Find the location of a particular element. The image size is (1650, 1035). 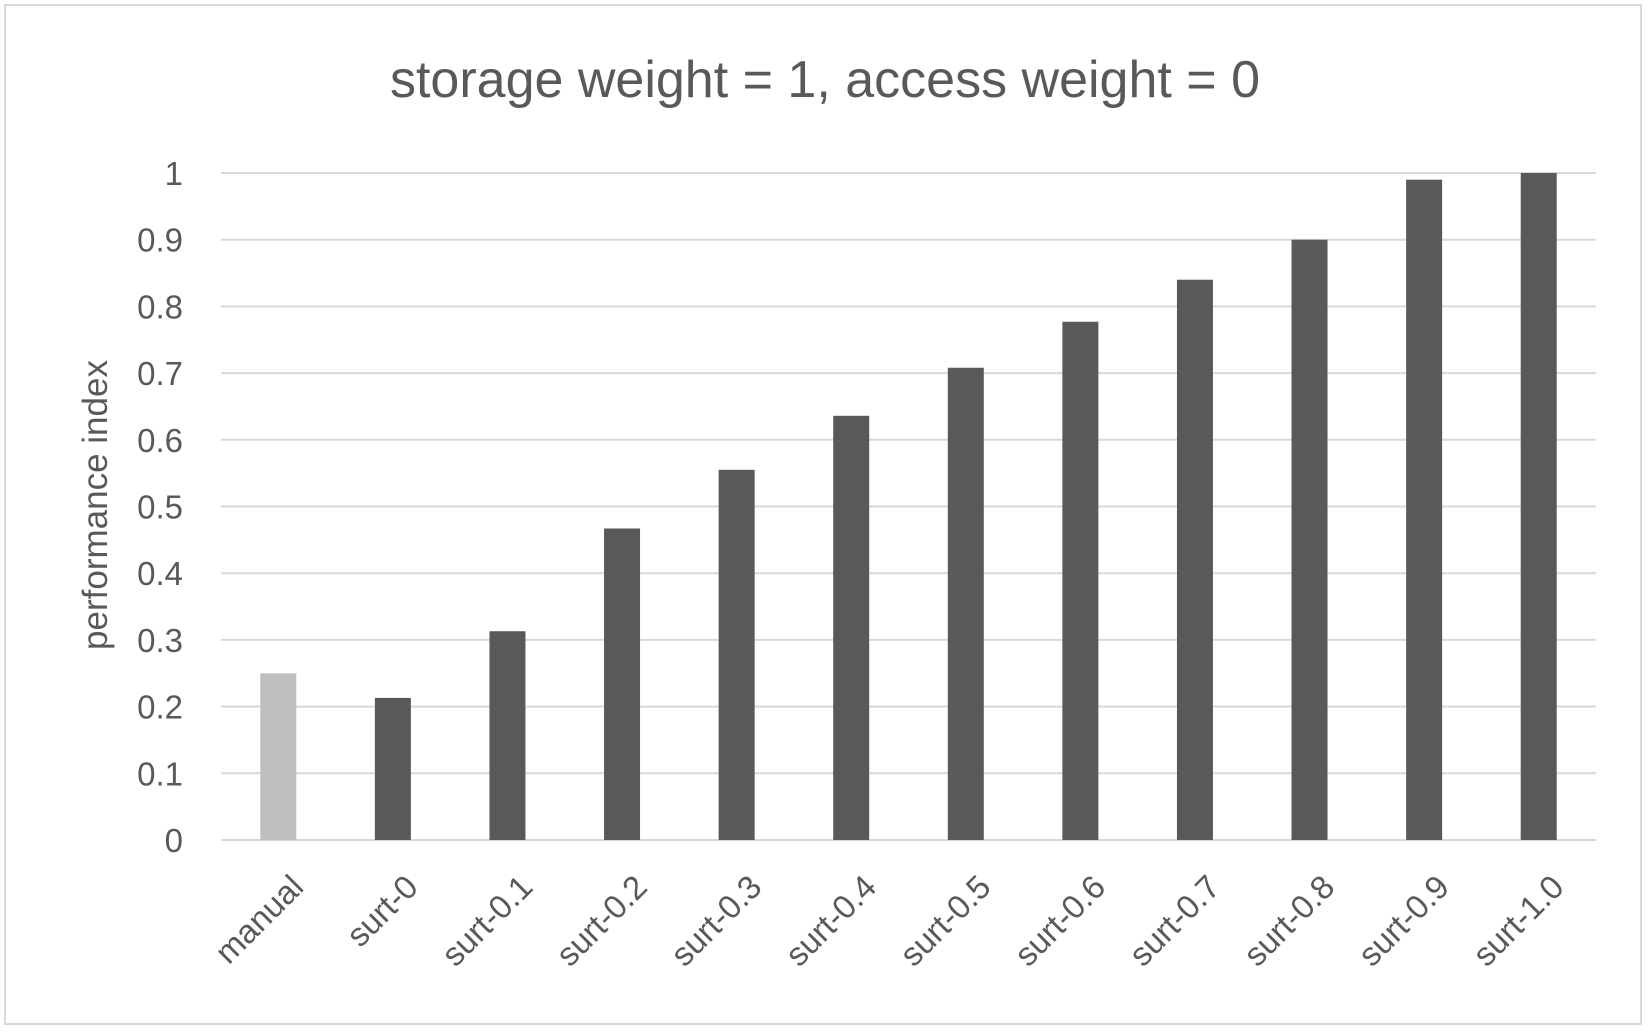

x-tick-label: surt-0.8 is located at coordinates (1288, 920).